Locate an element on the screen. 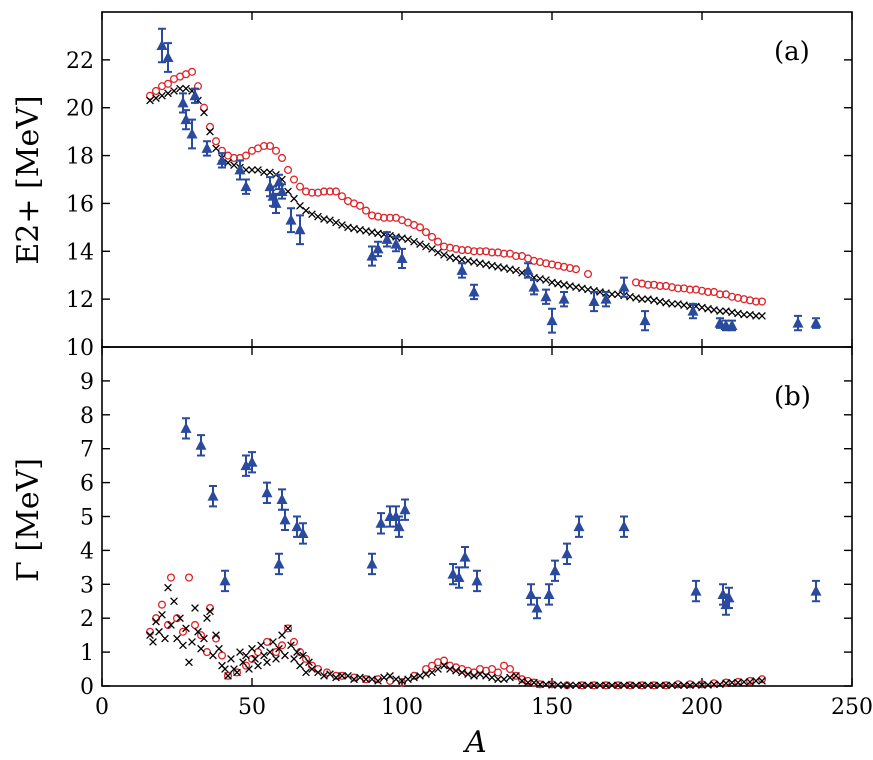 Image resolution: width=873 pixels, height=760 pixels. y-tick-label: 4 is located at coordinates (87, 551).